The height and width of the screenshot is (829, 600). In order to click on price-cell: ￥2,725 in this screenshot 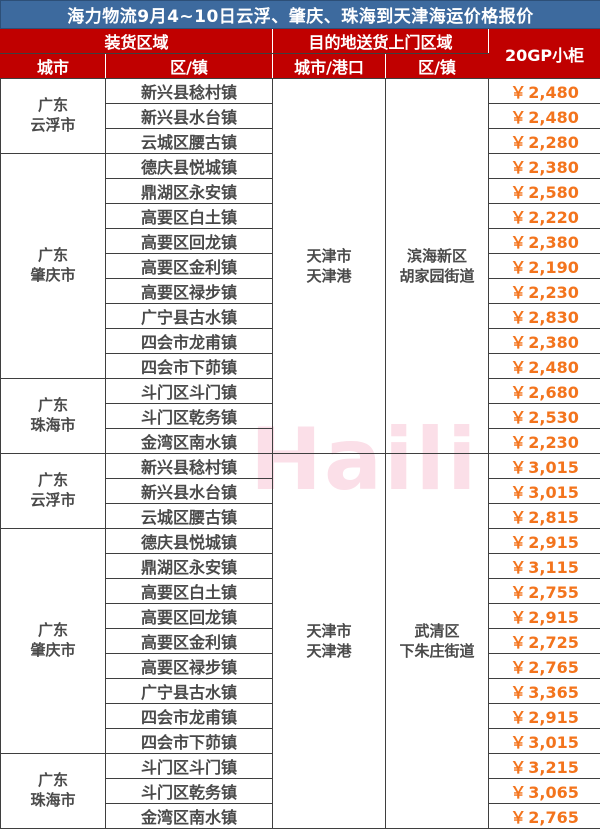, I will do `click(544, 641)`.